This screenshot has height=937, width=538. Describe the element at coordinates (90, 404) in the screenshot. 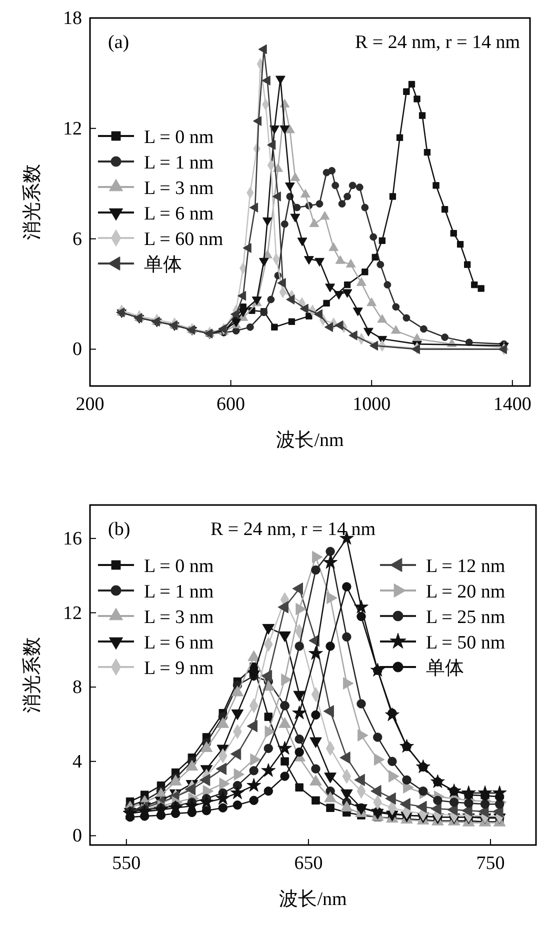

I see `x-tick-label: 200` at that location.